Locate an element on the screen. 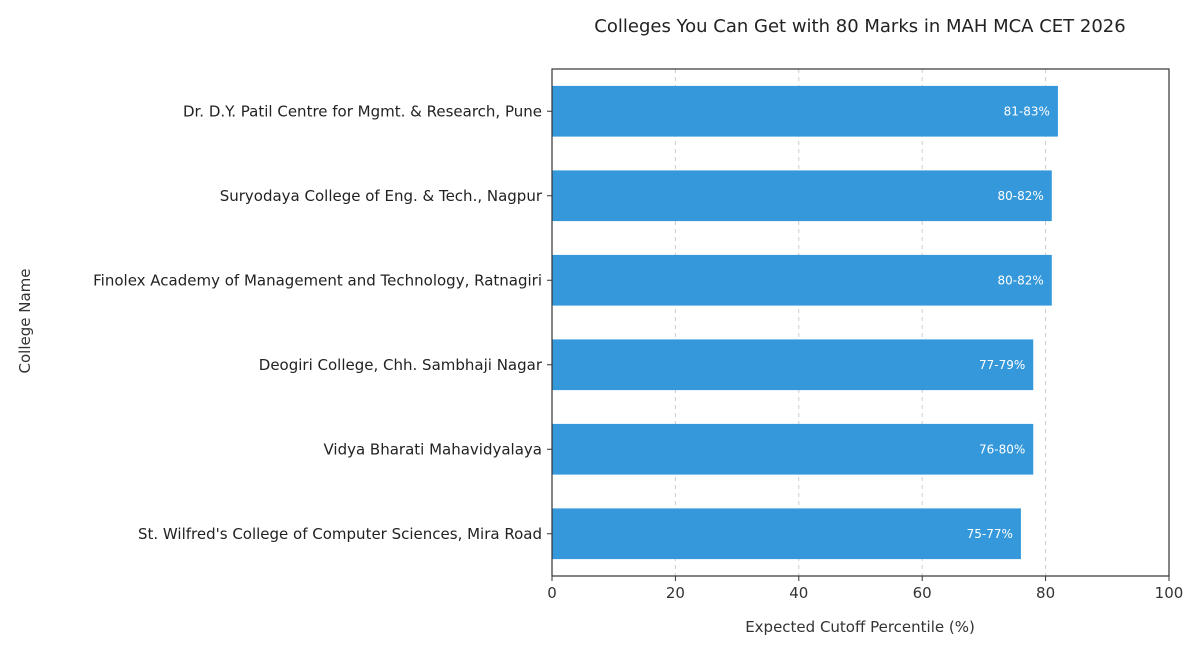  category-label: Vidya Bharati Mahavidyalaya is located at coordinates (432, 449).